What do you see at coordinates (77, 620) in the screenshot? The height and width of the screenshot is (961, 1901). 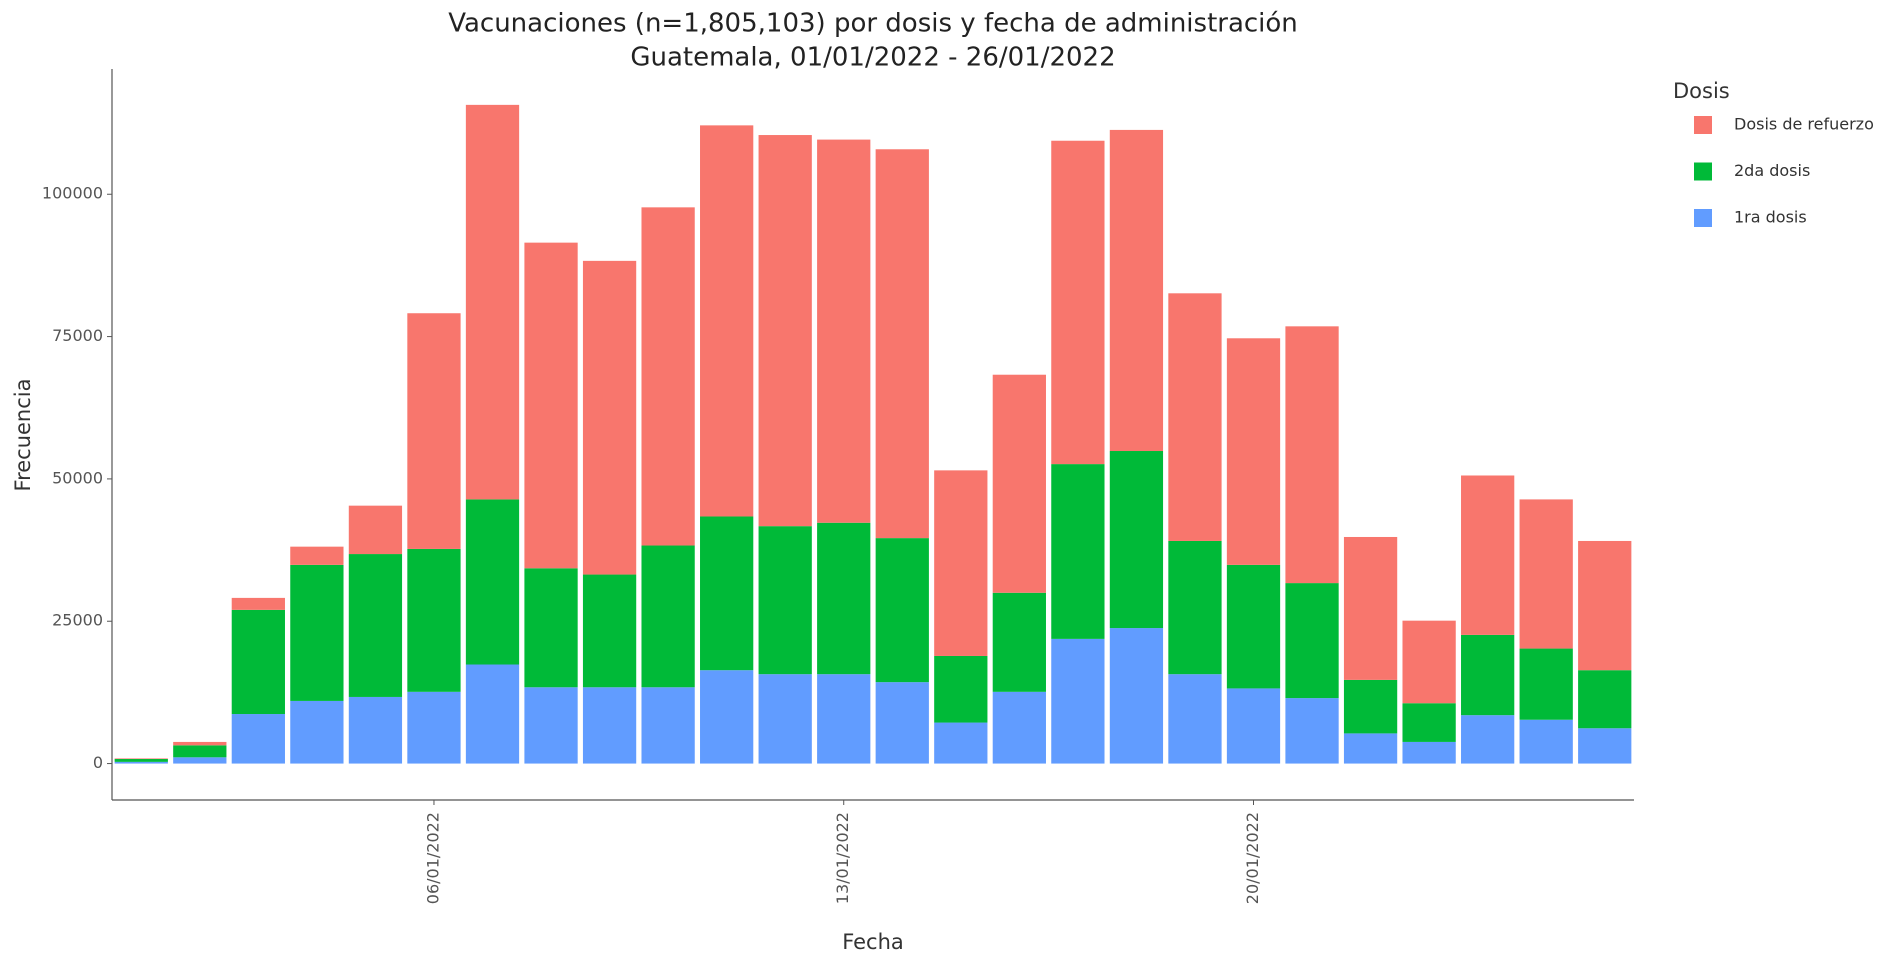 I see `y-tick-label: 25000` at bounding box center [77, 620].